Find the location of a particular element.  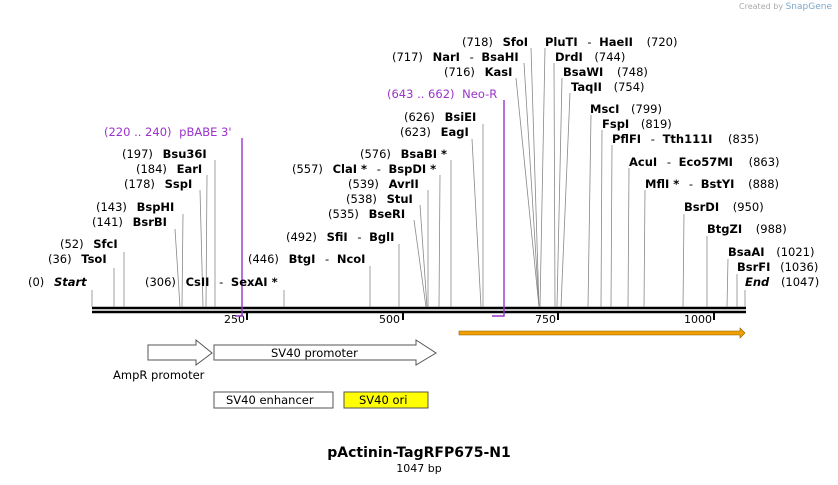

site-label: BsrFI (1036) is located at coordinates (777, 267).